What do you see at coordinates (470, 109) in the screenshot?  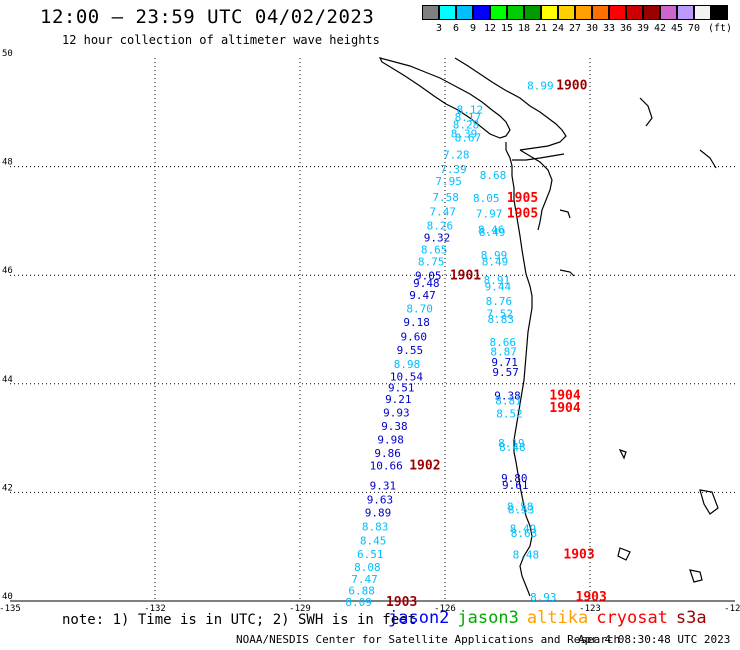 I see `wave-height-label: 8.12` at bounding box center [470, 109].